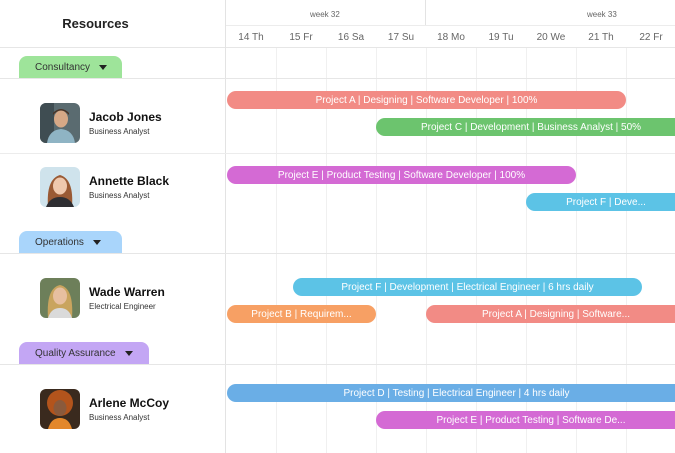 The height and width of the screenshot is (453, 675). I want to click on day-header: 16 Sa, so click(351, 37).